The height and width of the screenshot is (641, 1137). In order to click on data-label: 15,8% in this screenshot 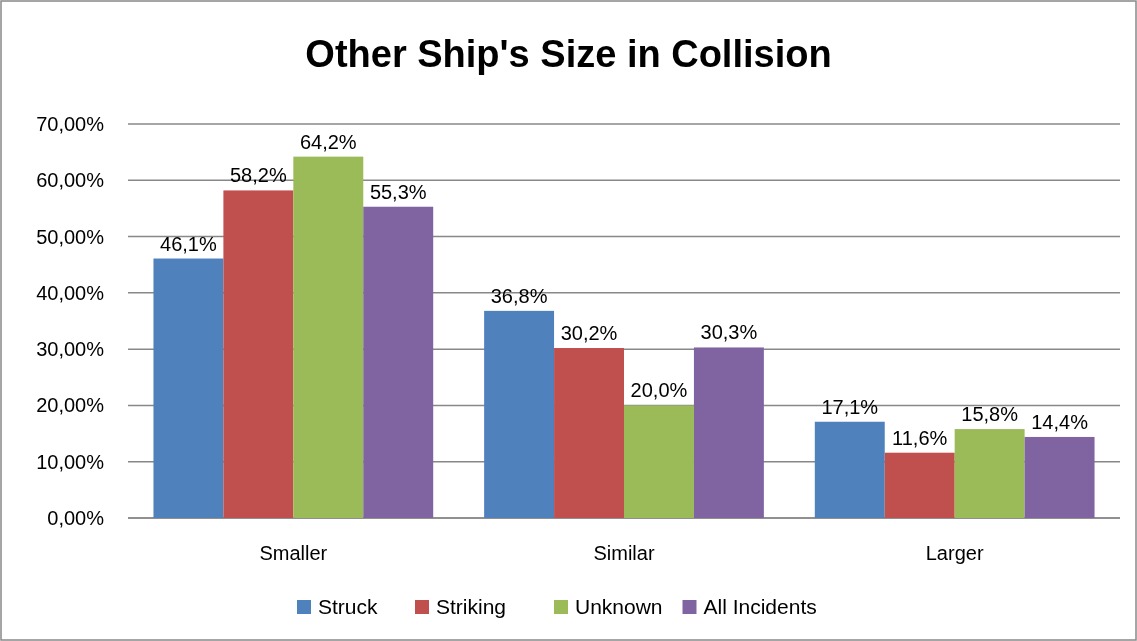, I will do `click(990, 414)`.